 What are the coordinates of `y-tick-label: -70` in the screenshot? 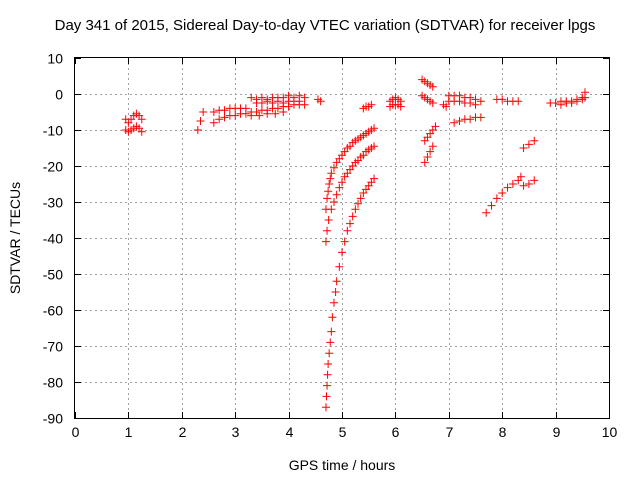 It's located at (53, 347).